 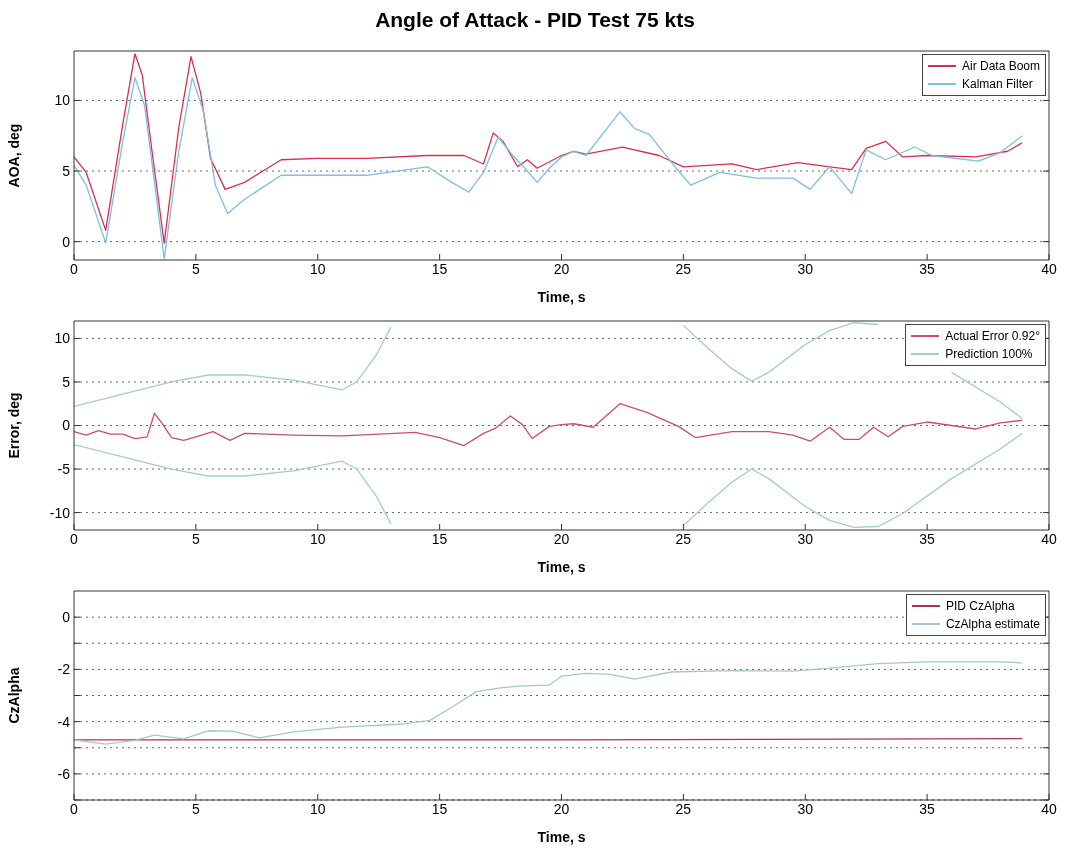 What do you see at coordinates (64, 721) in the screenshot?
I see `y-tick-label: -4` at bounding box center [64, 721].